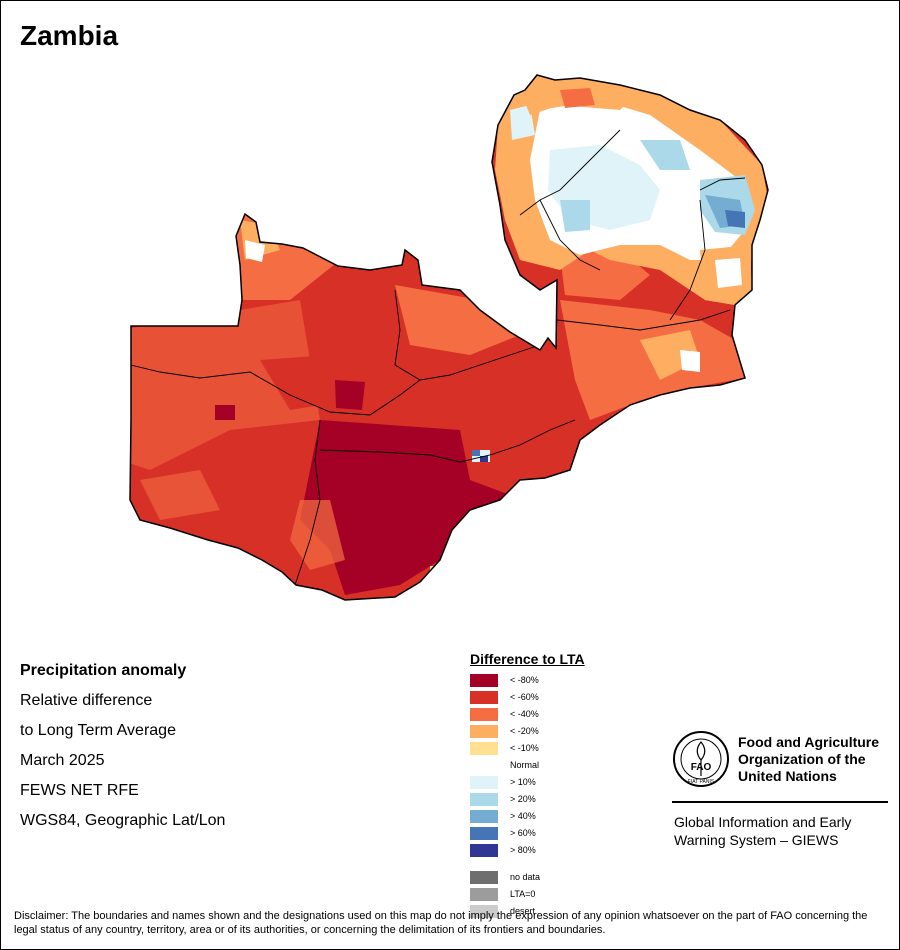 The height and width of the screenshot is (950, 900). I want to click on fao-logo-motto: FIAT PANIS, so click(701, 782).